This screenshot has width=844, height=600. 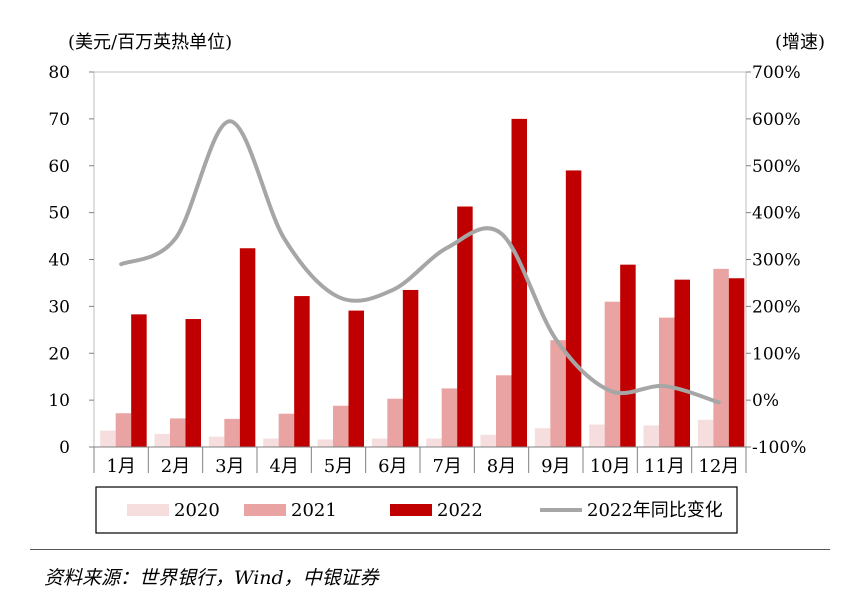 I want to click on y-left-tick-label: 80, so click(x=59, y=73).